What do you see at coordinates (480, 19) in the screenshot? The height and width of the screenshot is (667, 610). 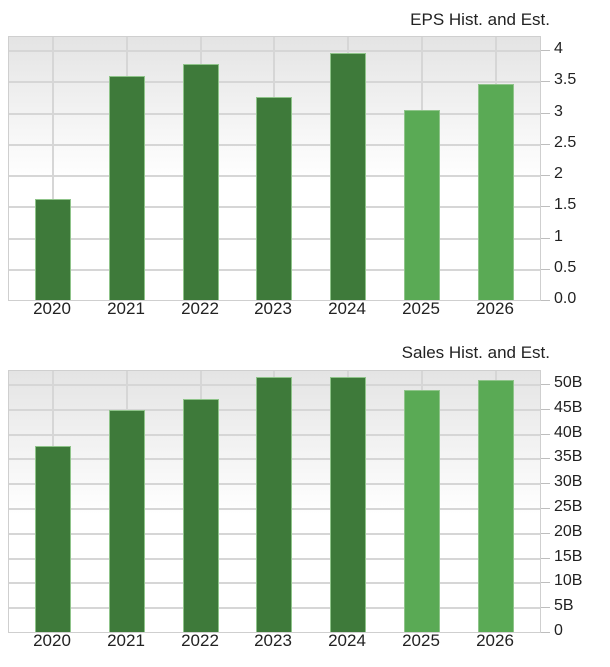 I see `eps-chart-title: EPS Hist. and Est.` at bounding box center [480, 19].